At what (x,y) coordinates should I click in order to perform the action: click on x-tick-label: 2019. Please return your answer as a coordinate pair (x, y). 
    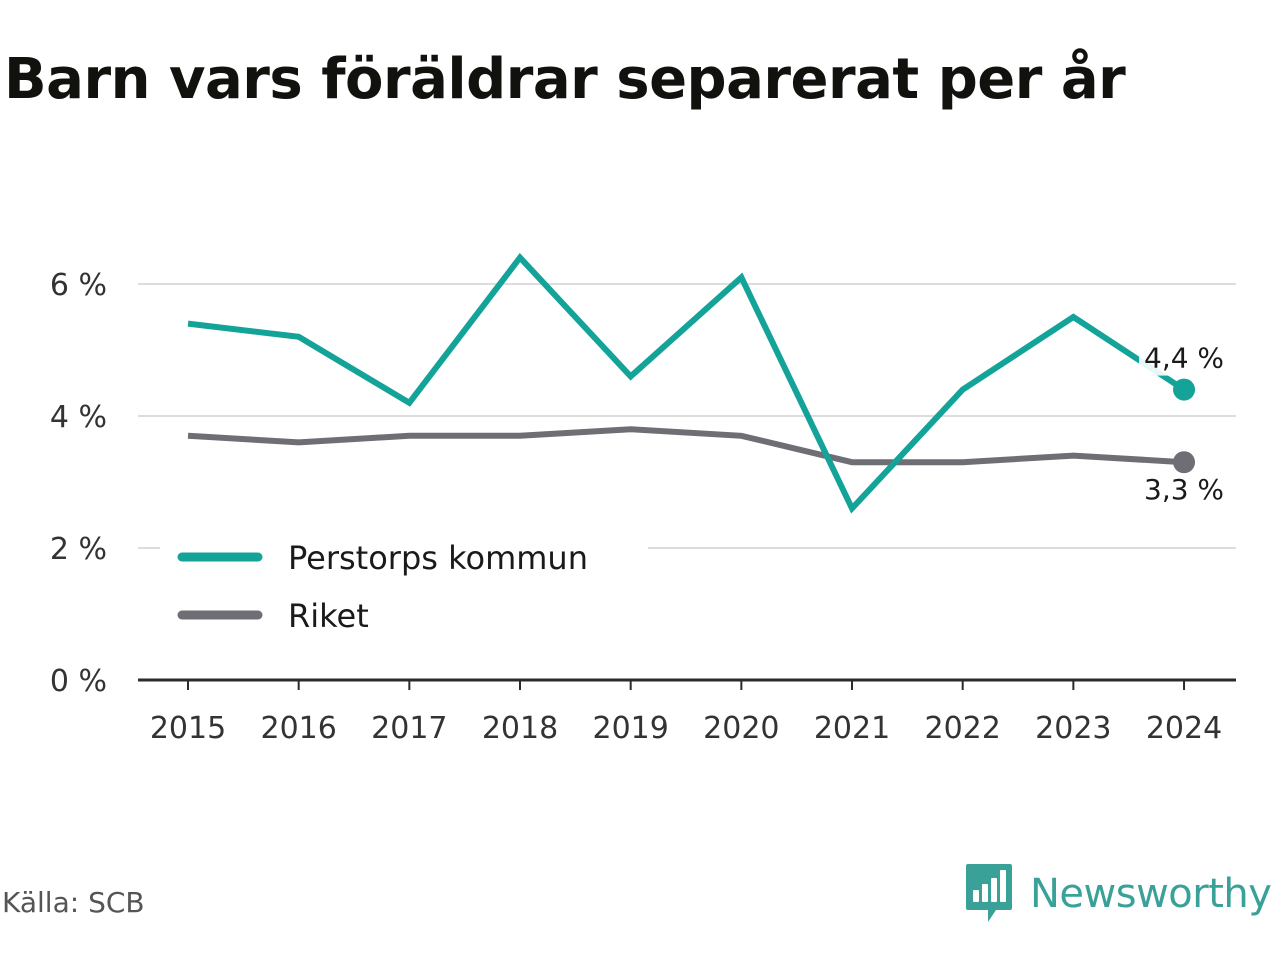
    Looking at the image, I should click on (631, 728).